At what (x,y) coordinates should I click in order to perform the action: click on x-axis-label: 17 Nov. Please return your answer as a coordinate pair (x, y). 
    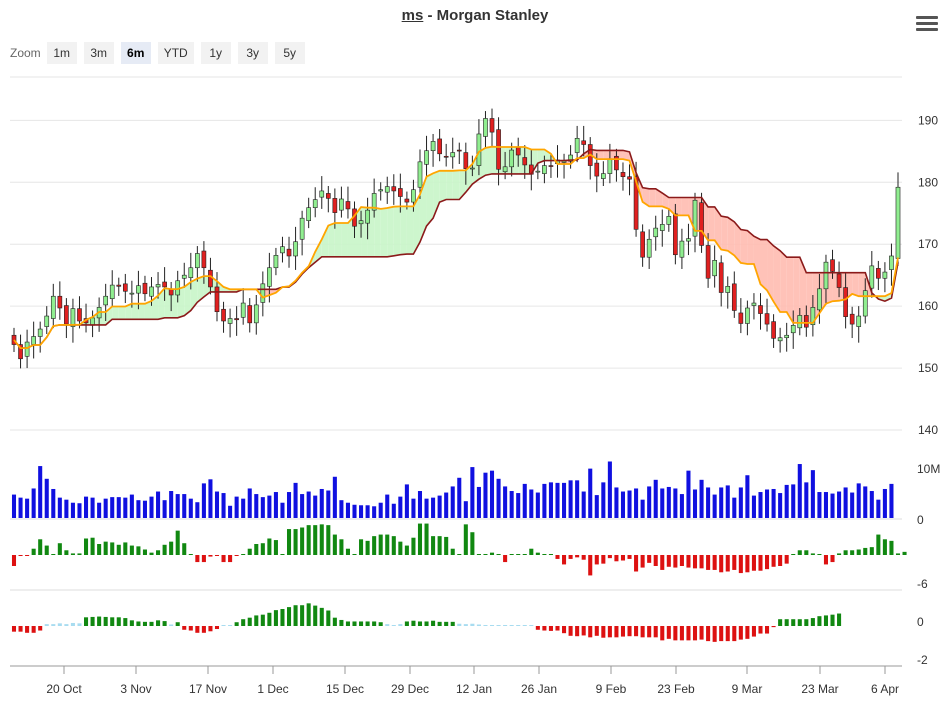
    Looking at the image, I should click on (208, 689).